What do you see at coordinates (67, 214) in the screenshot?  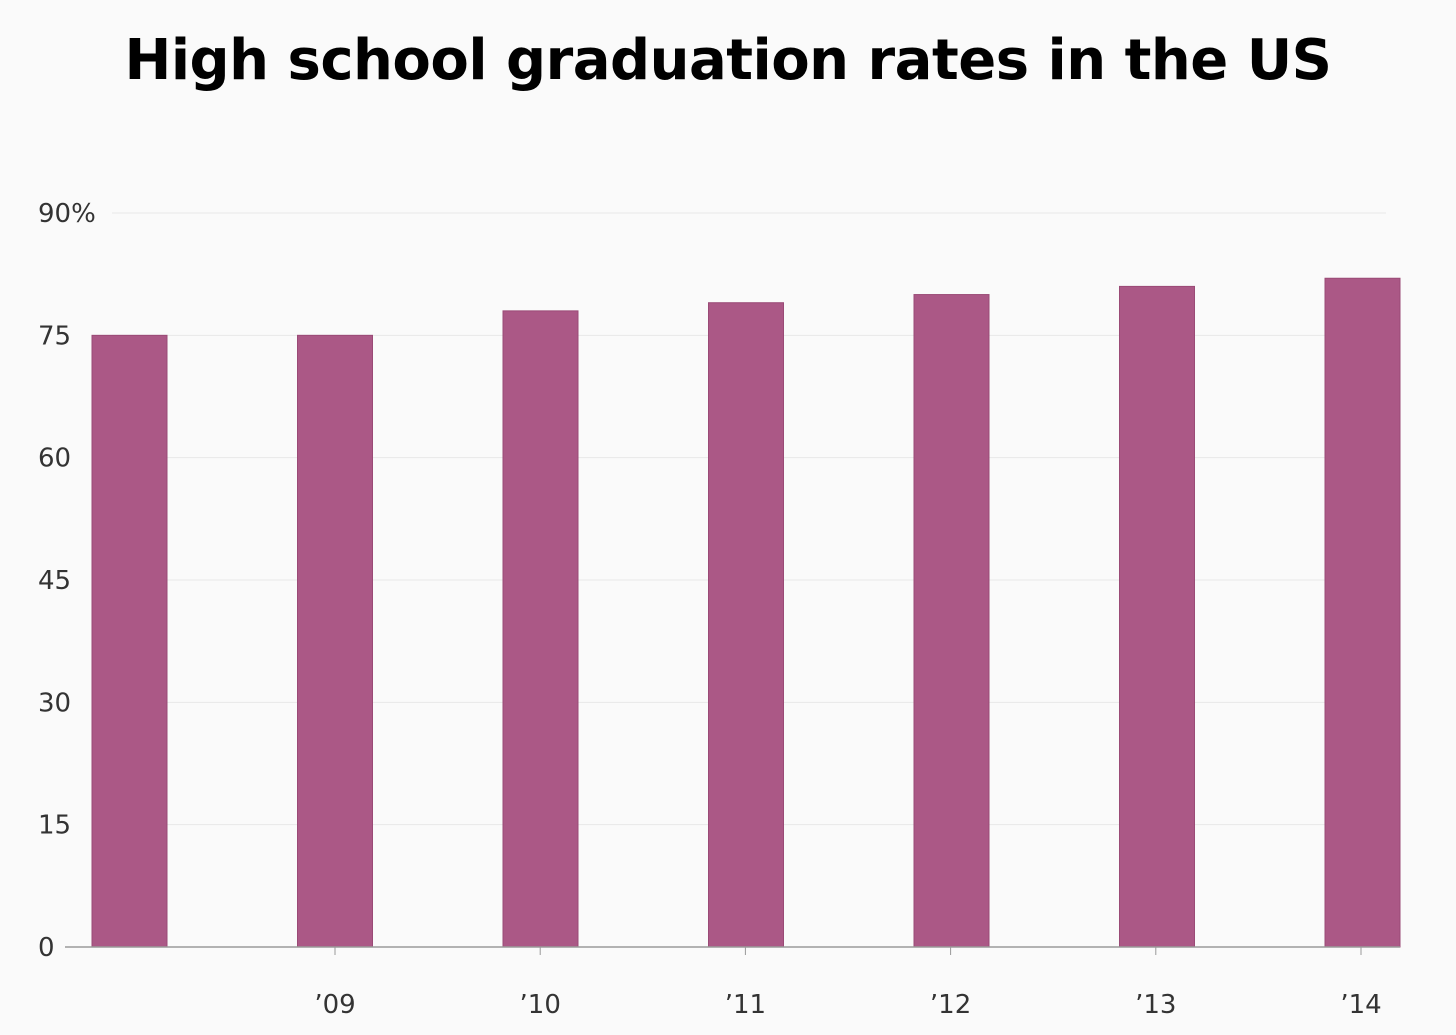 I see `y-tick-label: 90%` at bounding box center [67, 214].